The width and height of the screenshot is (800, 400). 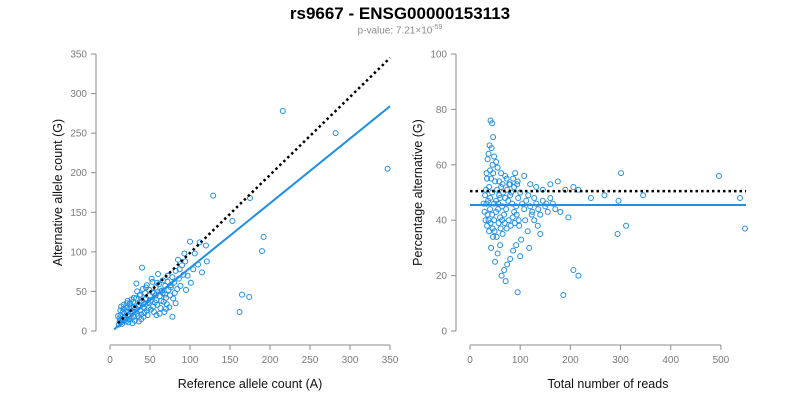 I want to click on x-tick-label: 300, so click(x=620, y=360).